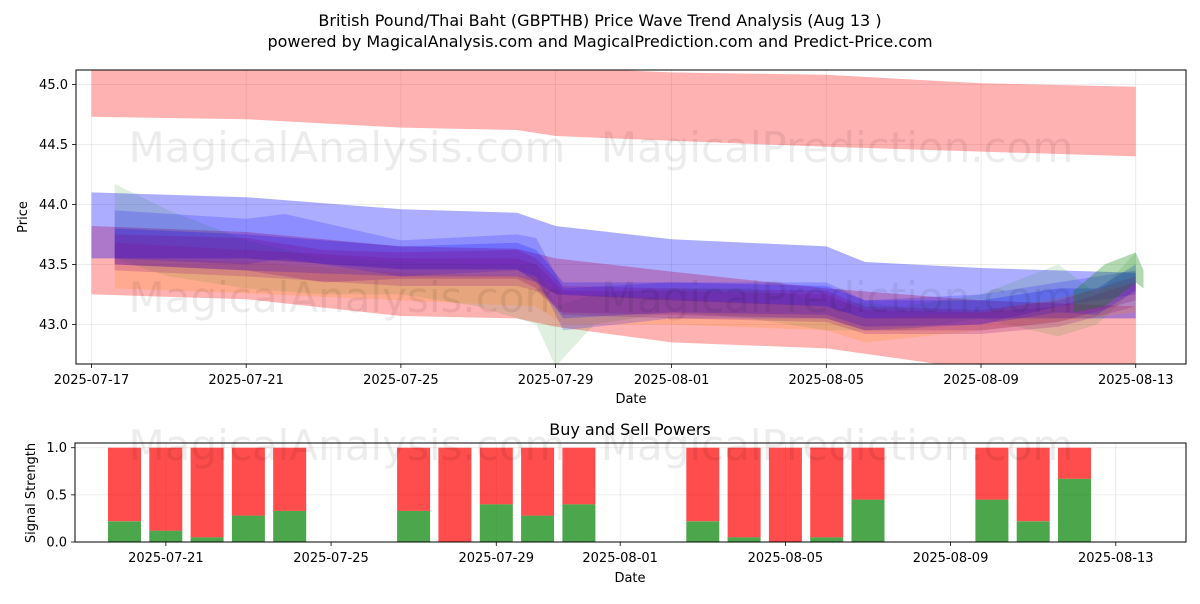 This screenshot has height=604, width=1200. What do you see at coordinates (246, 380) in the screenshot?
I see `price-x-tick-label: 2025-07-21` at bounding box center [246, 380].